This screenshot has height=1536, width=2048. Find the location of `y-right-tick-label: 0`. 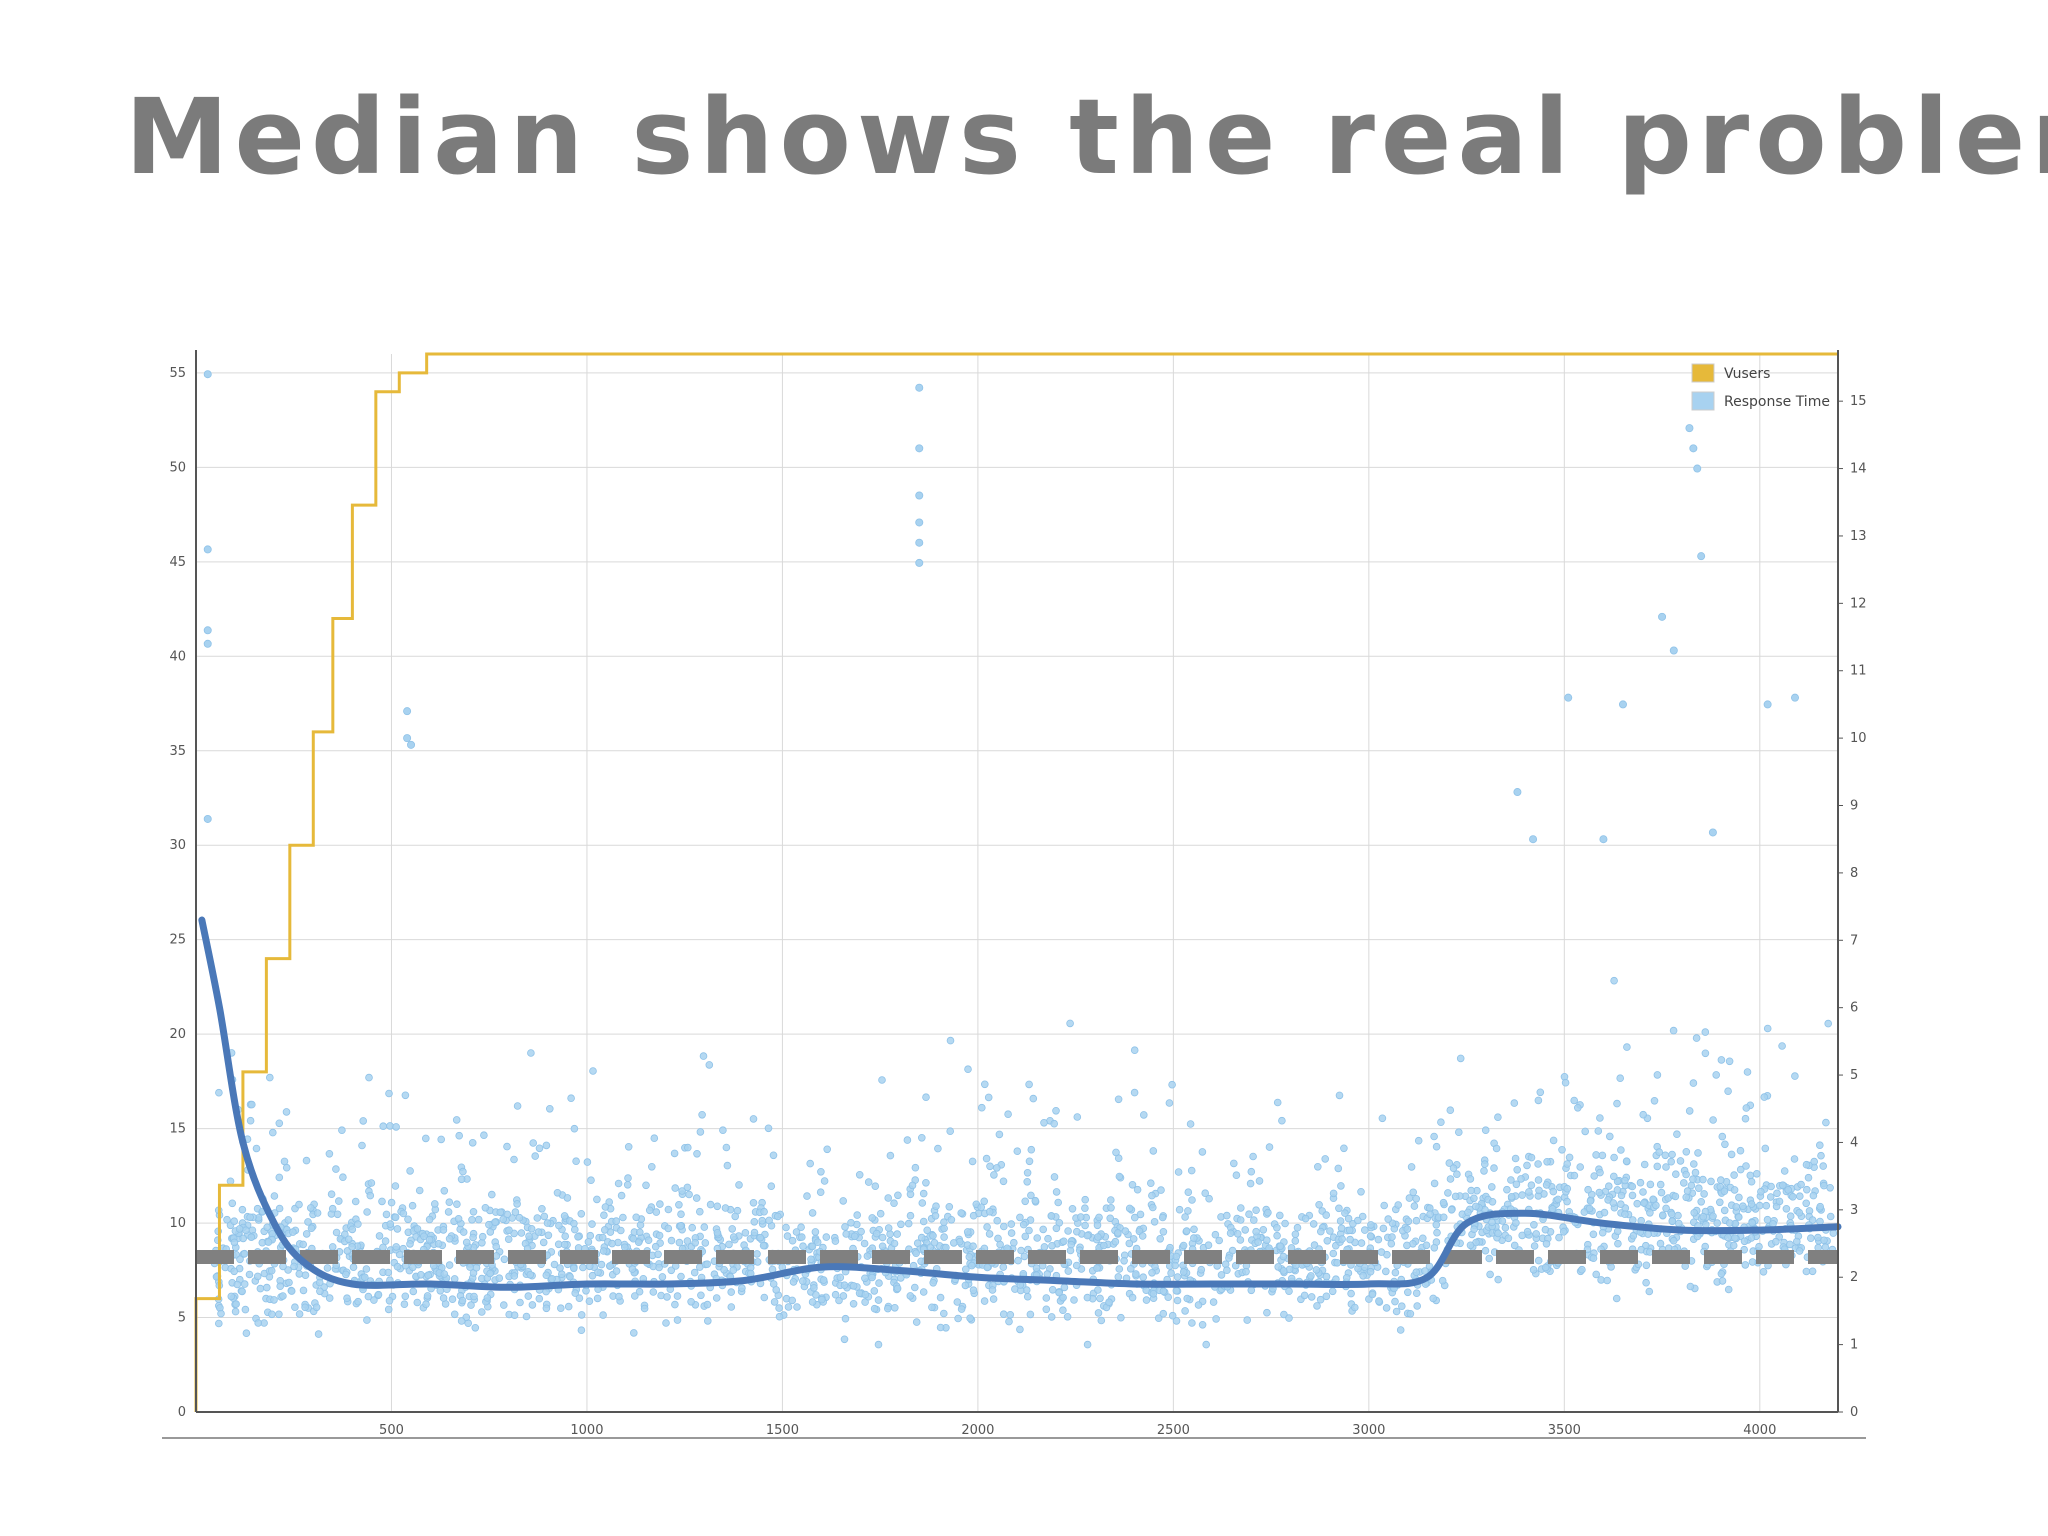

y-right-tick-label: 0 is located at coordinates (1854, 1412).